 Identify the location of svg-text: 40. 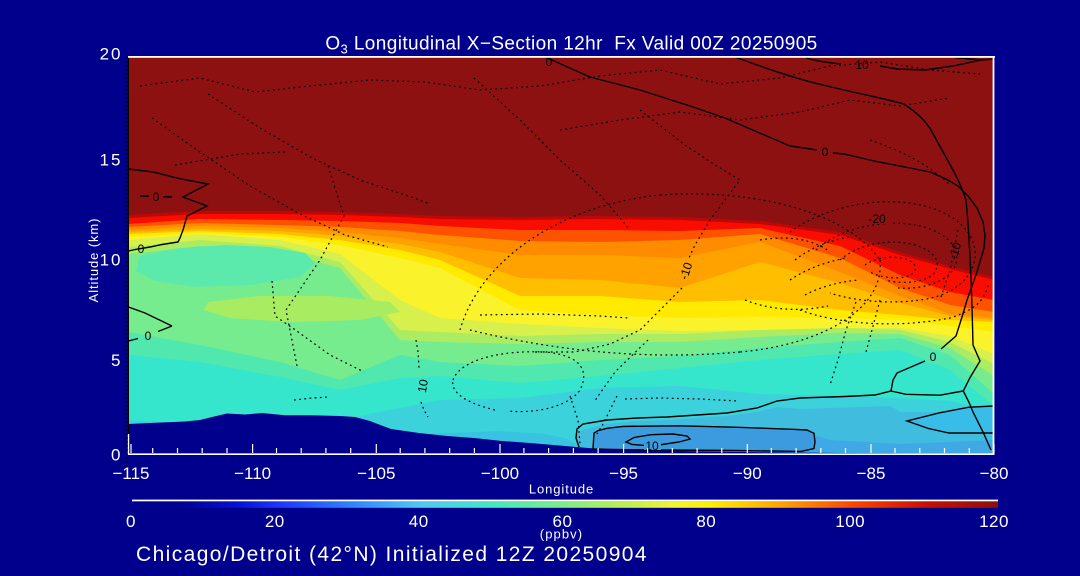
(419, 521).